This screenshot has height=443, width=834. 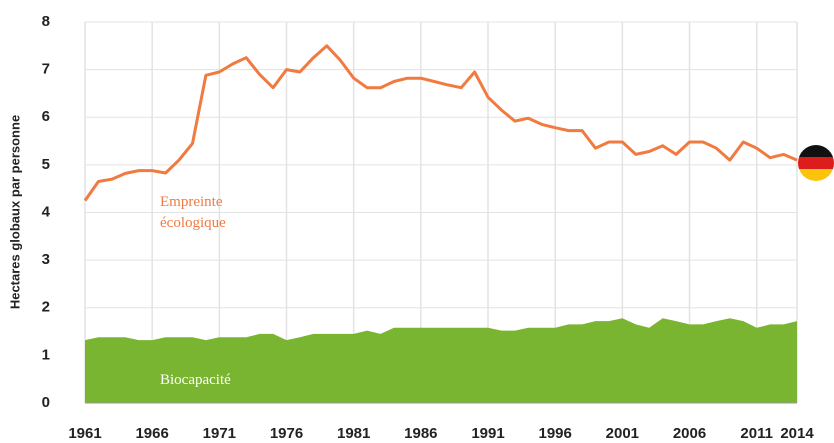 What do you see at coordinates (151, 433) in the screenshot?
I see `x-tick-label: 1966` at bounding box center [151, 433].